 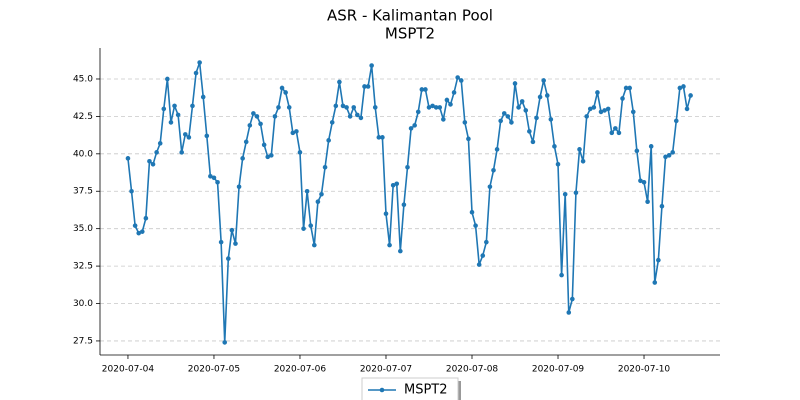 I want to click on legend-label: MSPT2, so click(x=426, y=390).